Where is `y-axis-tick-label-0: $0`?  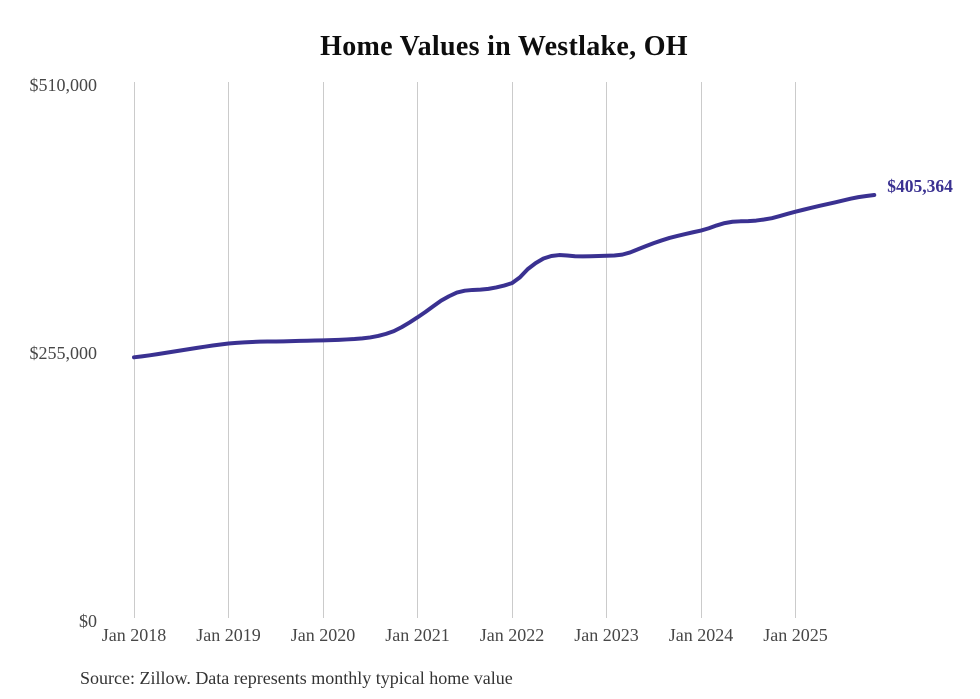 y-axis-tick-label-0: $0 is located at coordinates (88, 621).